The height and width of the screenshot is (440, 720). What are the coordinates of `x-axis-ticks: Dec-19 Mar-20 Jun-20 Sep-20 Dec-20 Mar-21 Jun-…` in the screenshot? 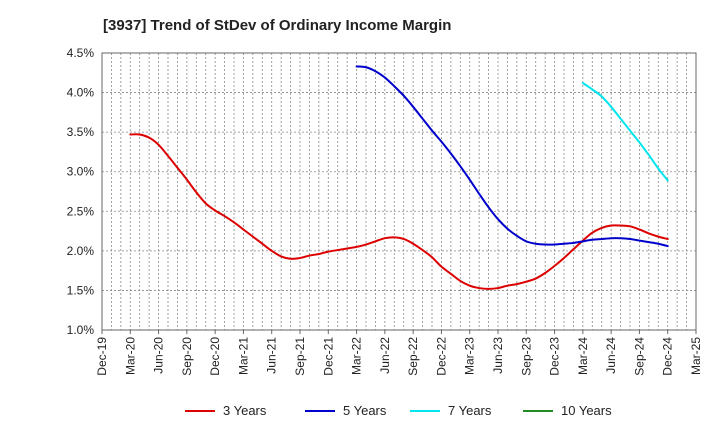 It's located at (399, 353).